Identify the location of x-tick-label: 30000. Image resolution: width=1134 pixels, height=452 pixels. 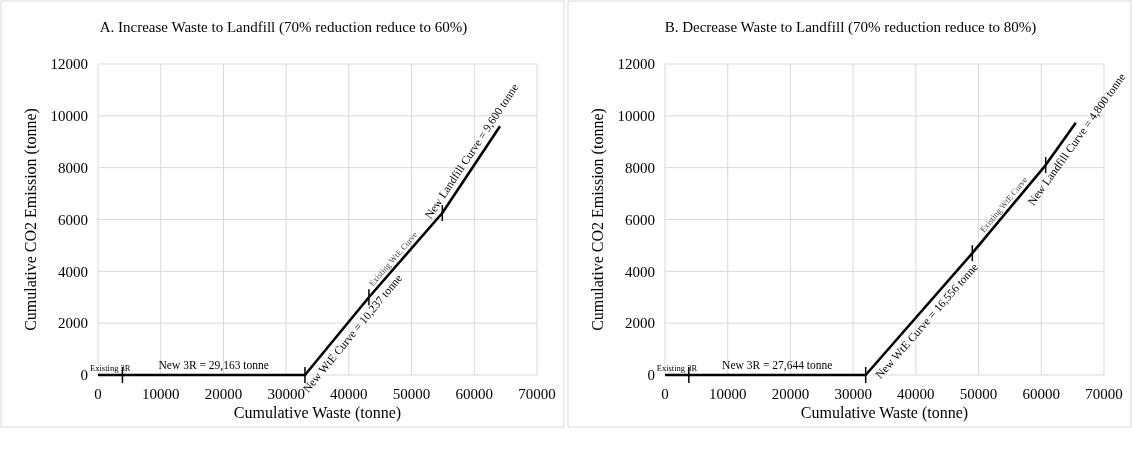
(853, 394).